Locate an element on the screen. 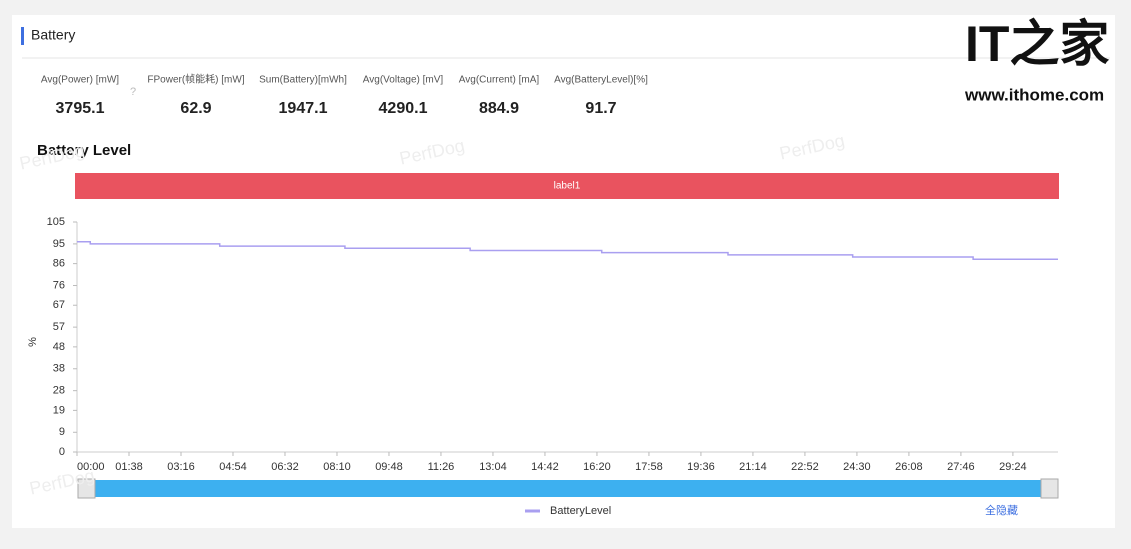 The width and height of the screenshot is (1131, 549). band-label: label1 is located at coordinates (567, 186).